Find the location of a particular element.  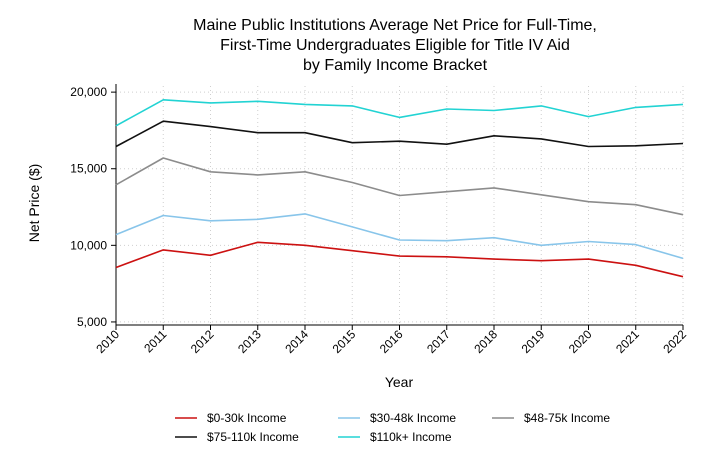

y-tick-label: 10,000 is located at coordinates (88, 245).